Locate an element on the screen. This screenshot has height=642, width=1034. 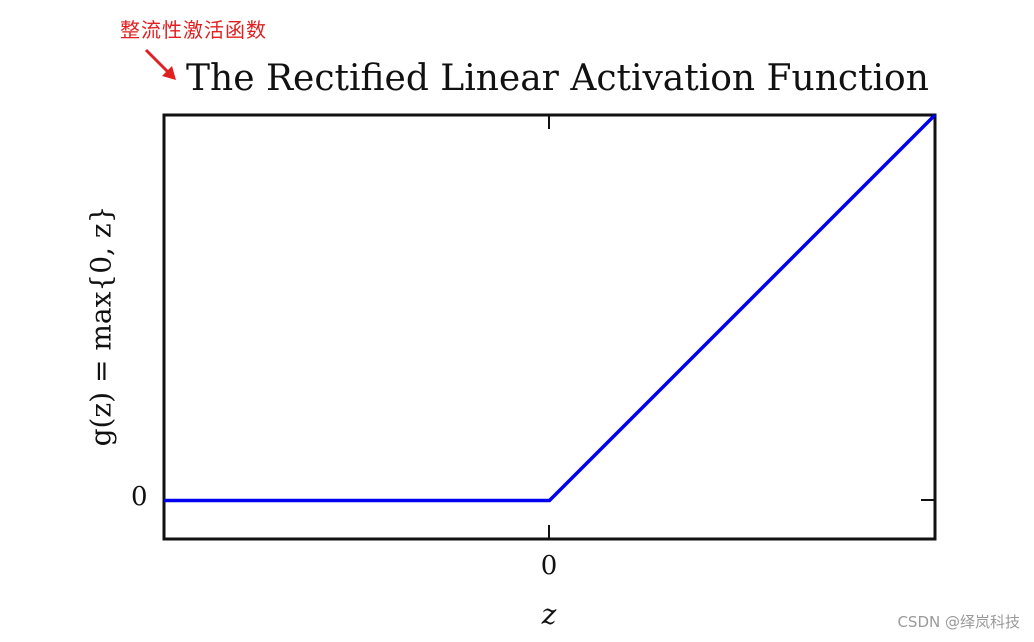
y-axis-label: g(z) = max{0, z} is located at coordinates (101, 326).